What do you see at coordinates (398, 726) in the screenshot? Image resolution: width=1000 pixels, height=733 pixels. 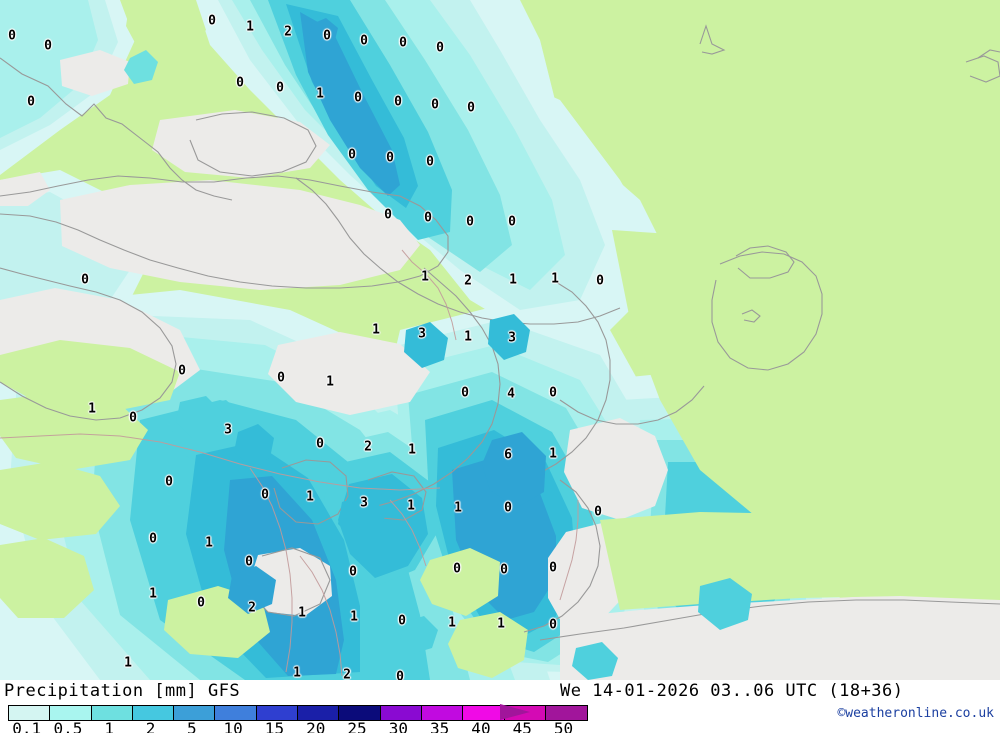 I see `legend-tick-30: 30` at bounding box center [398, 726].